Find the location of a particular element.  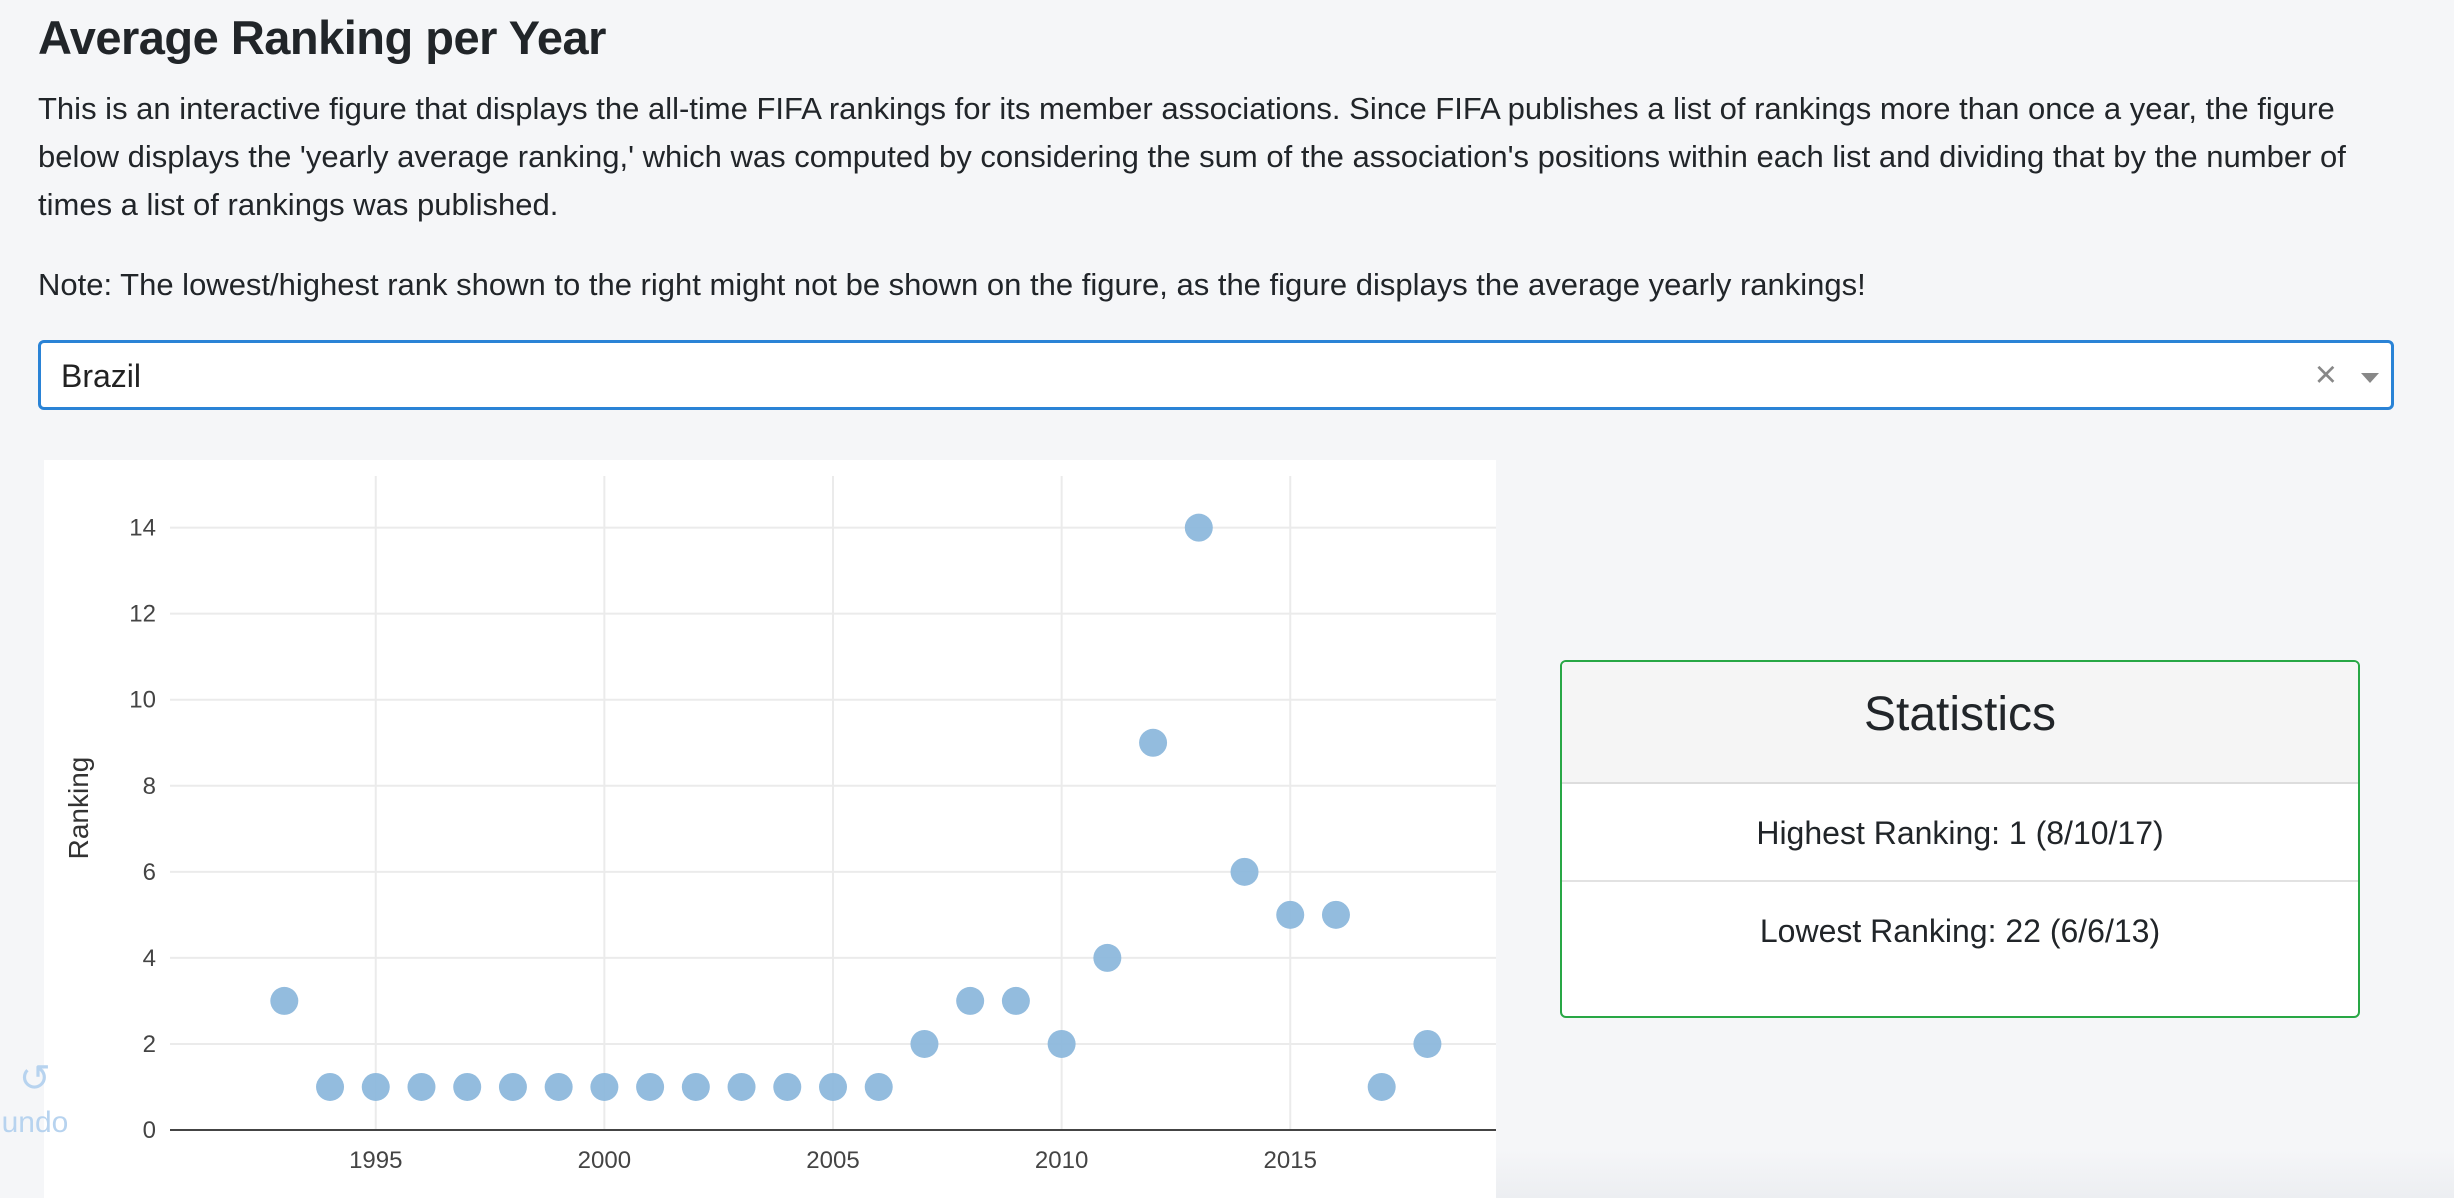

statistics-title: Statistics is located at coordinates (1960, 723).